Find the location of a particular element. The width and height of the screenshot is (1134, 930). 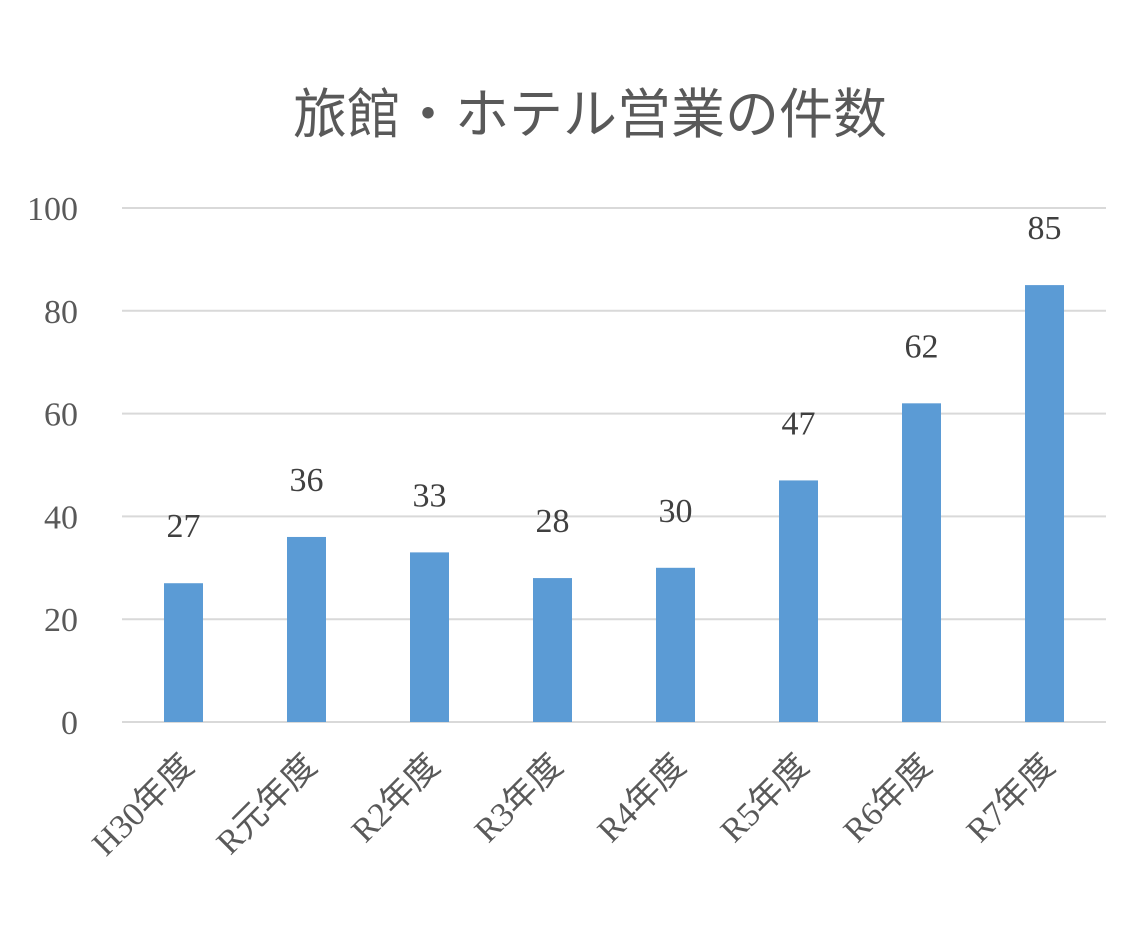

y-axis-ticks: 0 20 40 60 80 100 is located at coordinates (52, 466).